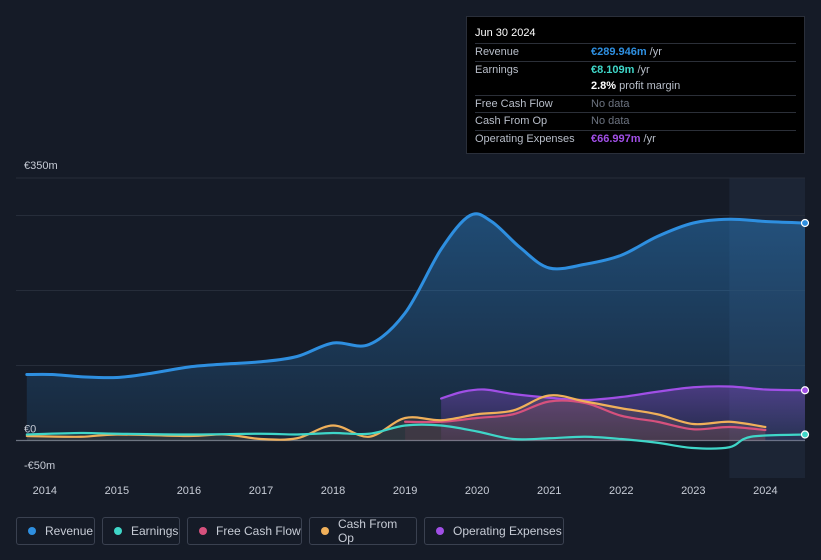  What do you see at coordinates (258, 531) in the screenshot?
I see `legend-label: Free Cash Flow` at bounding box center [258, 531].